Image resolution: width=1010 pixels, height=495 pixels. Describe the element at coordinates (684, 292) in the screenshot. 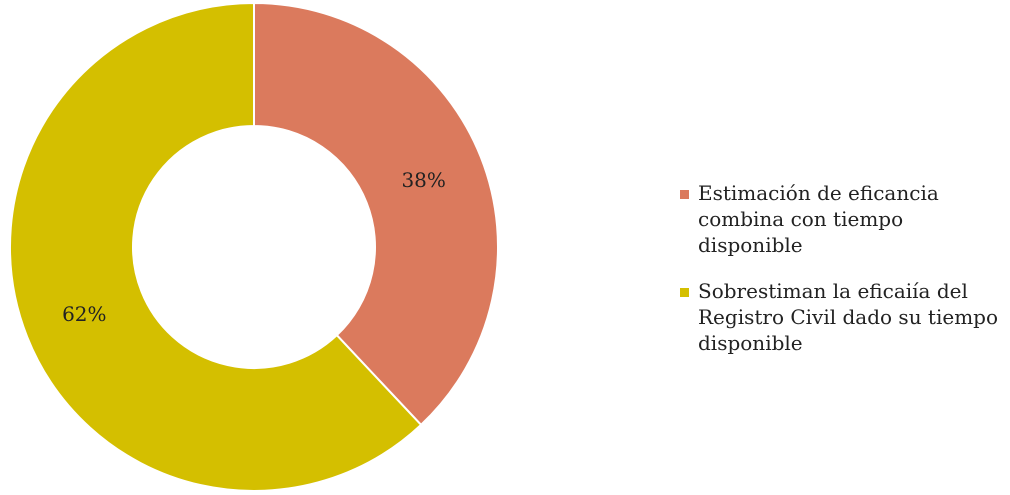

I see `legend-swatch-sobrestiman` at that location.